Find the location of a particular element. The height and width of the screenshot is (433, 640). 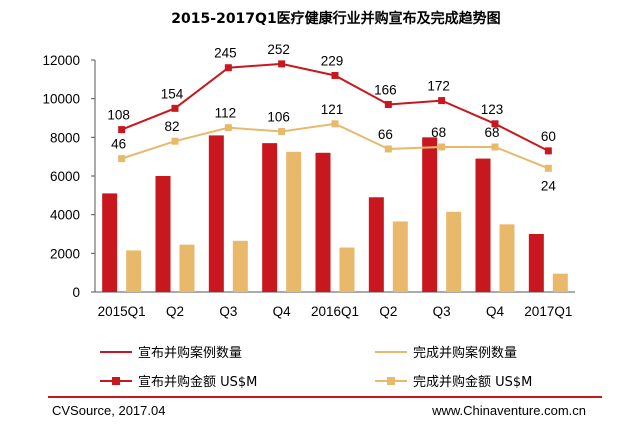

completed-count-label: 24 is located at coordinates (549, 185).